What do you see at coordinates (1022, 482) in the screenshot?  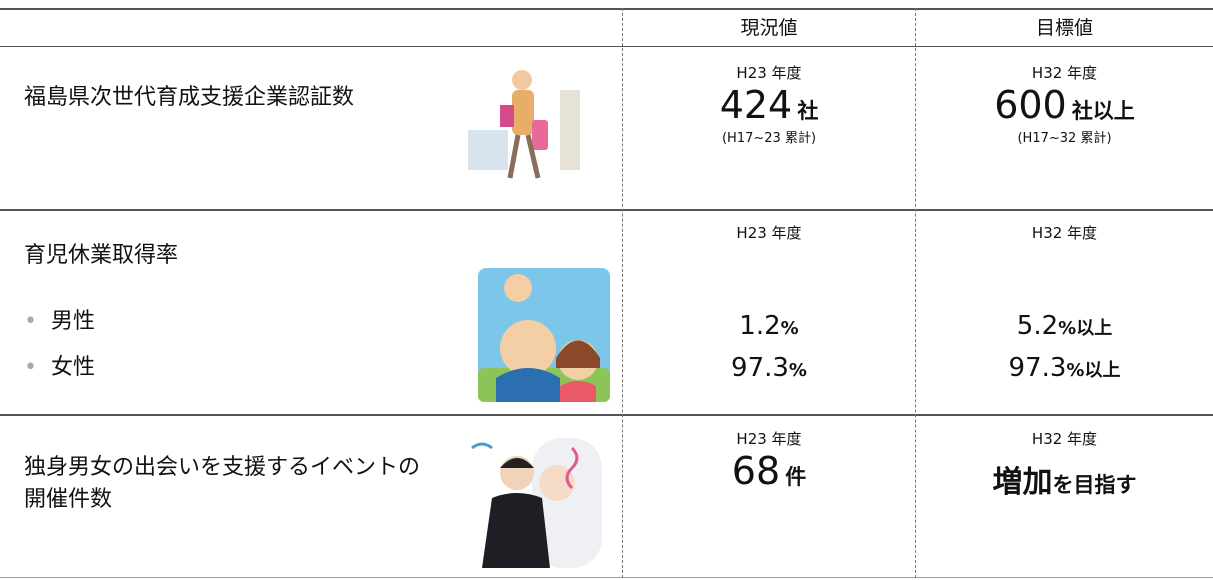 I see `value: 増加` at bounding box center [1022, 482].